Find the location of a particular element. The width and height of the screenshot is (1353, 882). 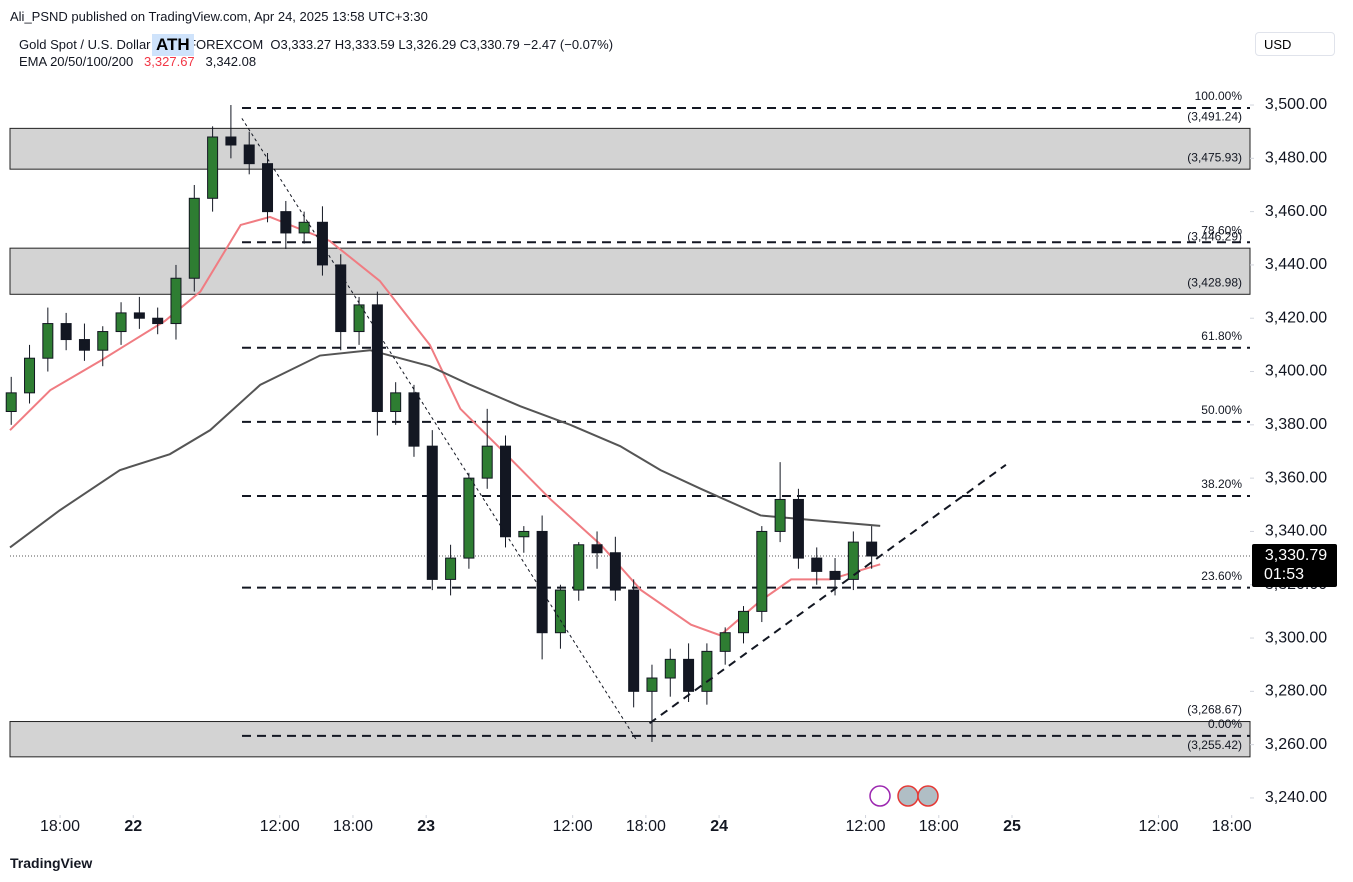

y-tick-label: 3,380.00 is located at coordinates (1296, 424).